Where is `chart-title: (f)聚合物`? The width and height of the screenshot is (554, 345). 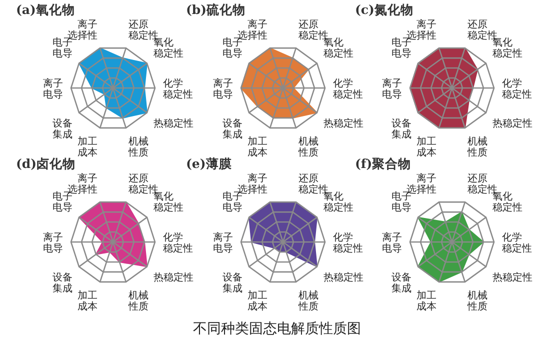 chart-title: (f)聚合物 is located at coordinates (383, 163).